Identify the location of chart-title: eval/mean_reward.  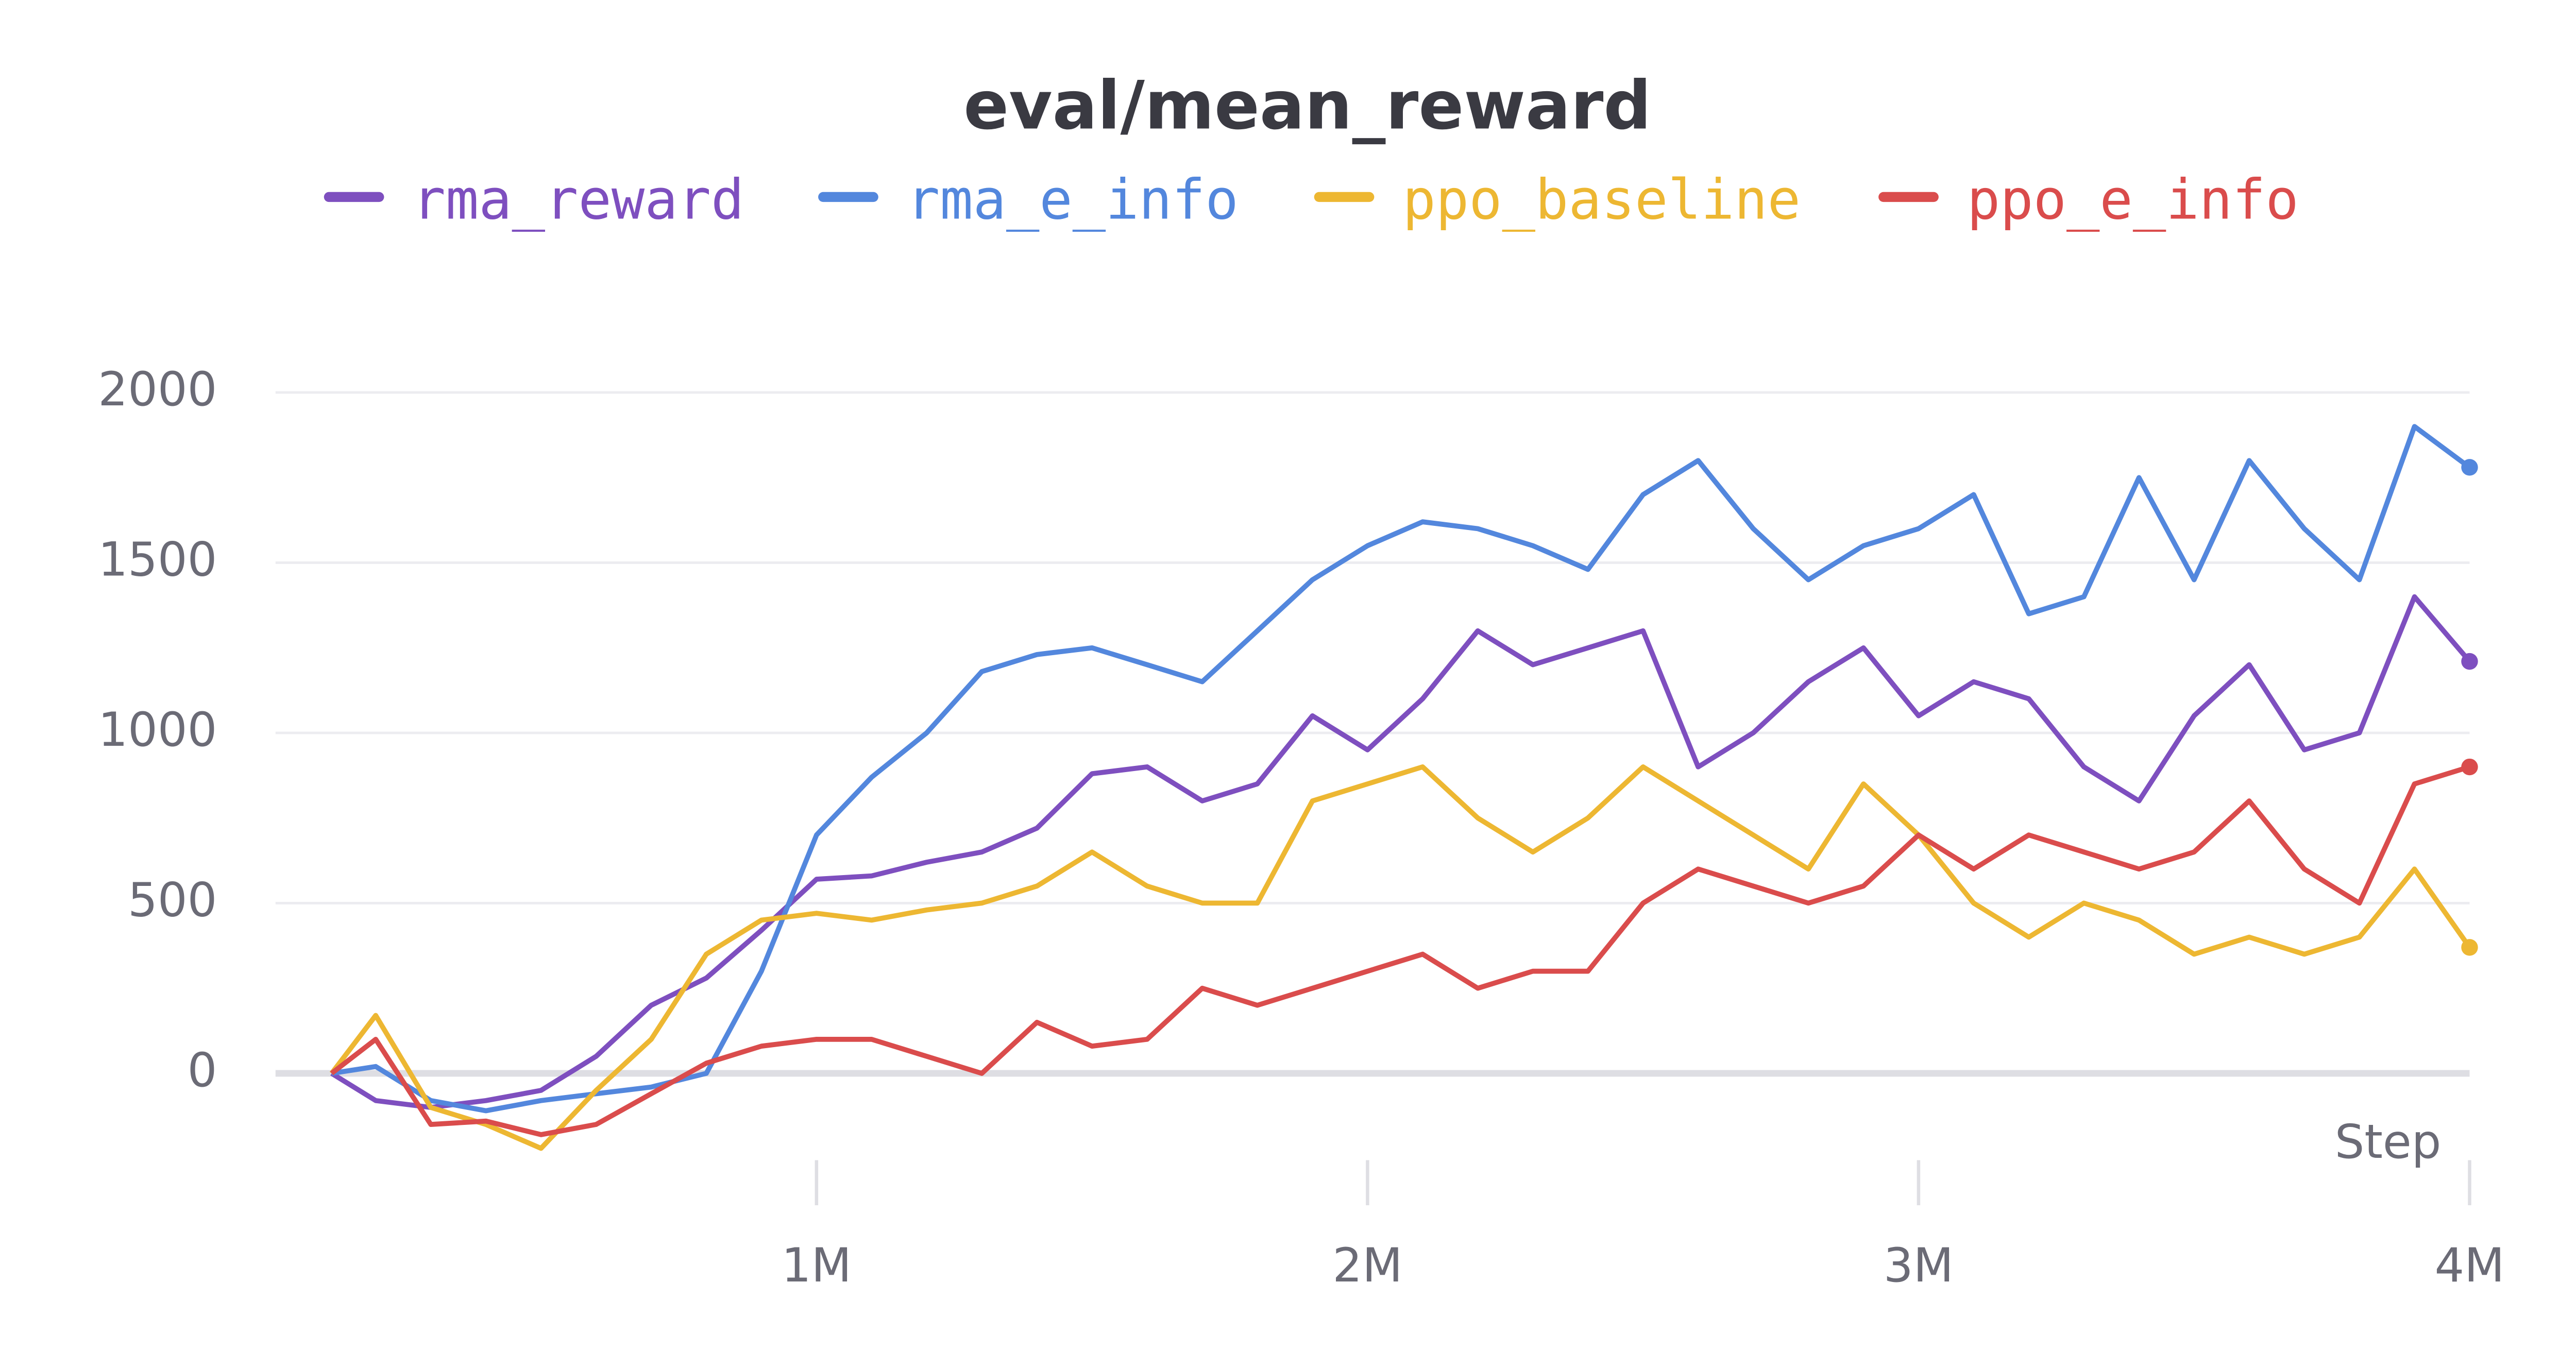
(1307, 106).